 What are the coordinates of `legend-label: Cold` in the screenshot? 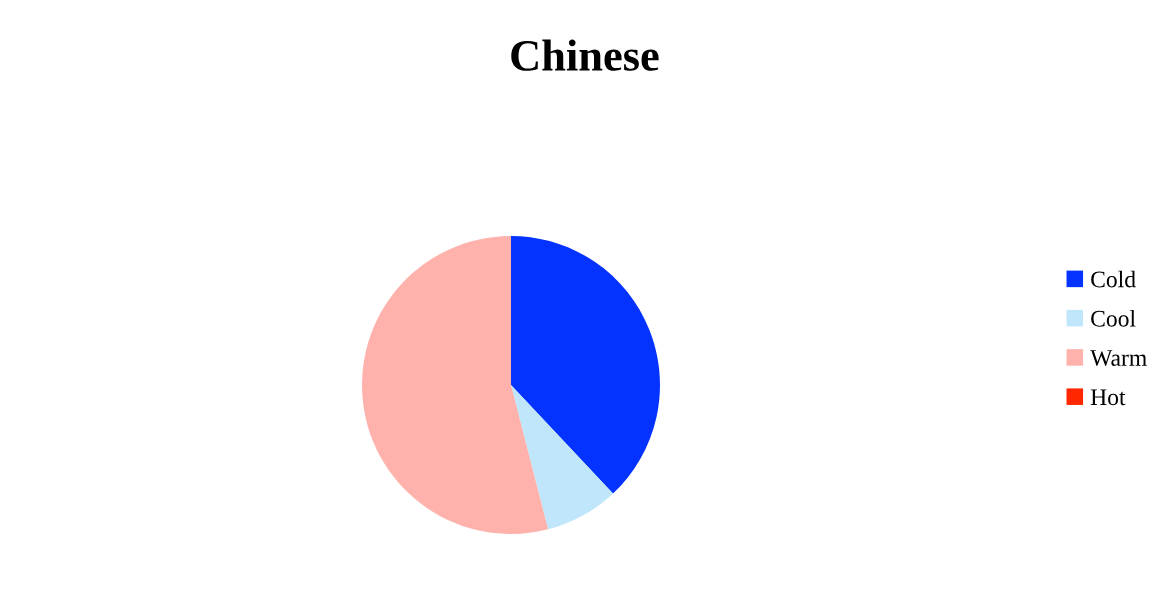 It's located at (1113, 279).